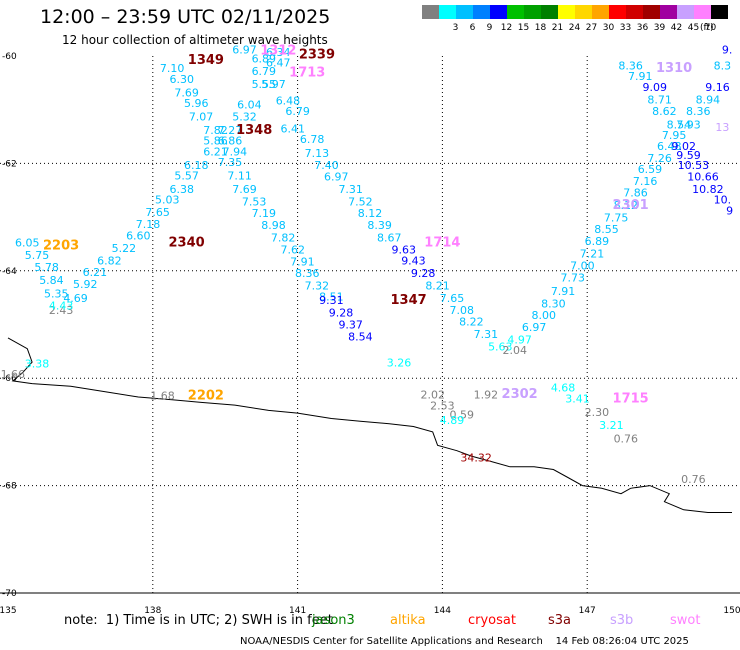 Image resolution: width=740 pixels, height=650 pixels. Describe the element at coordinates (622, 620) in the screenshot. I see `satellite-name: s3b` at that location.